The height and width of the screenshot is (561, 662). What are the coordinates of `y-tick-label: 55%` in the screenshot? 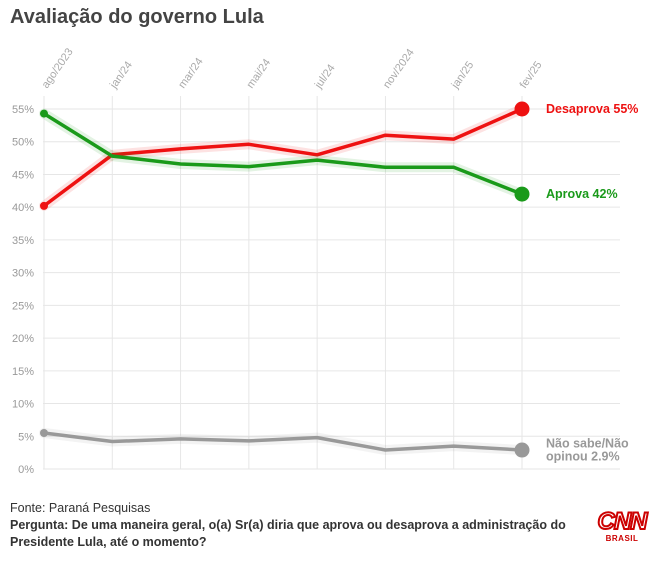 It's located at (23, 110).